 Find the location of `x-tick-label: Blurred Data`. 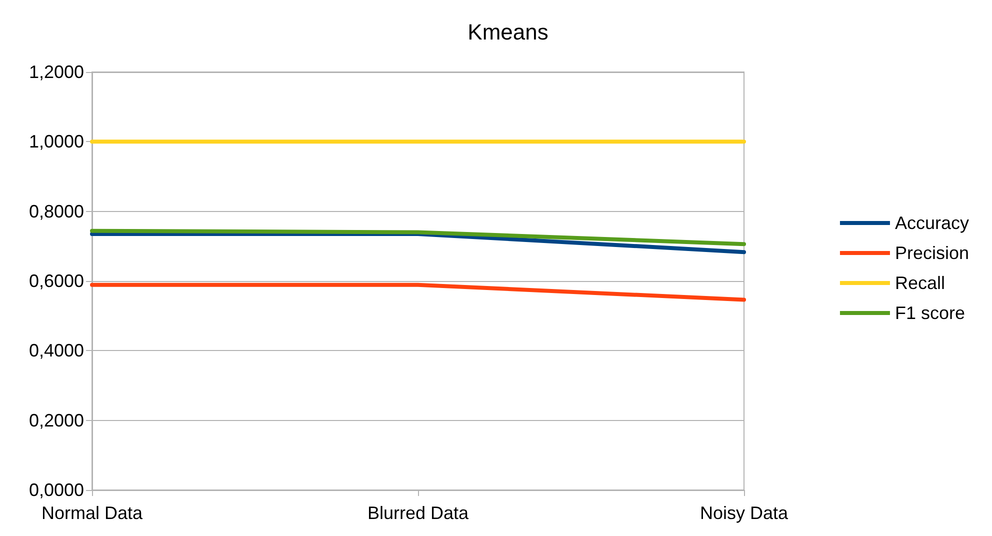

x-tick-label: Blurred Data is located at coordinates (418, 513).